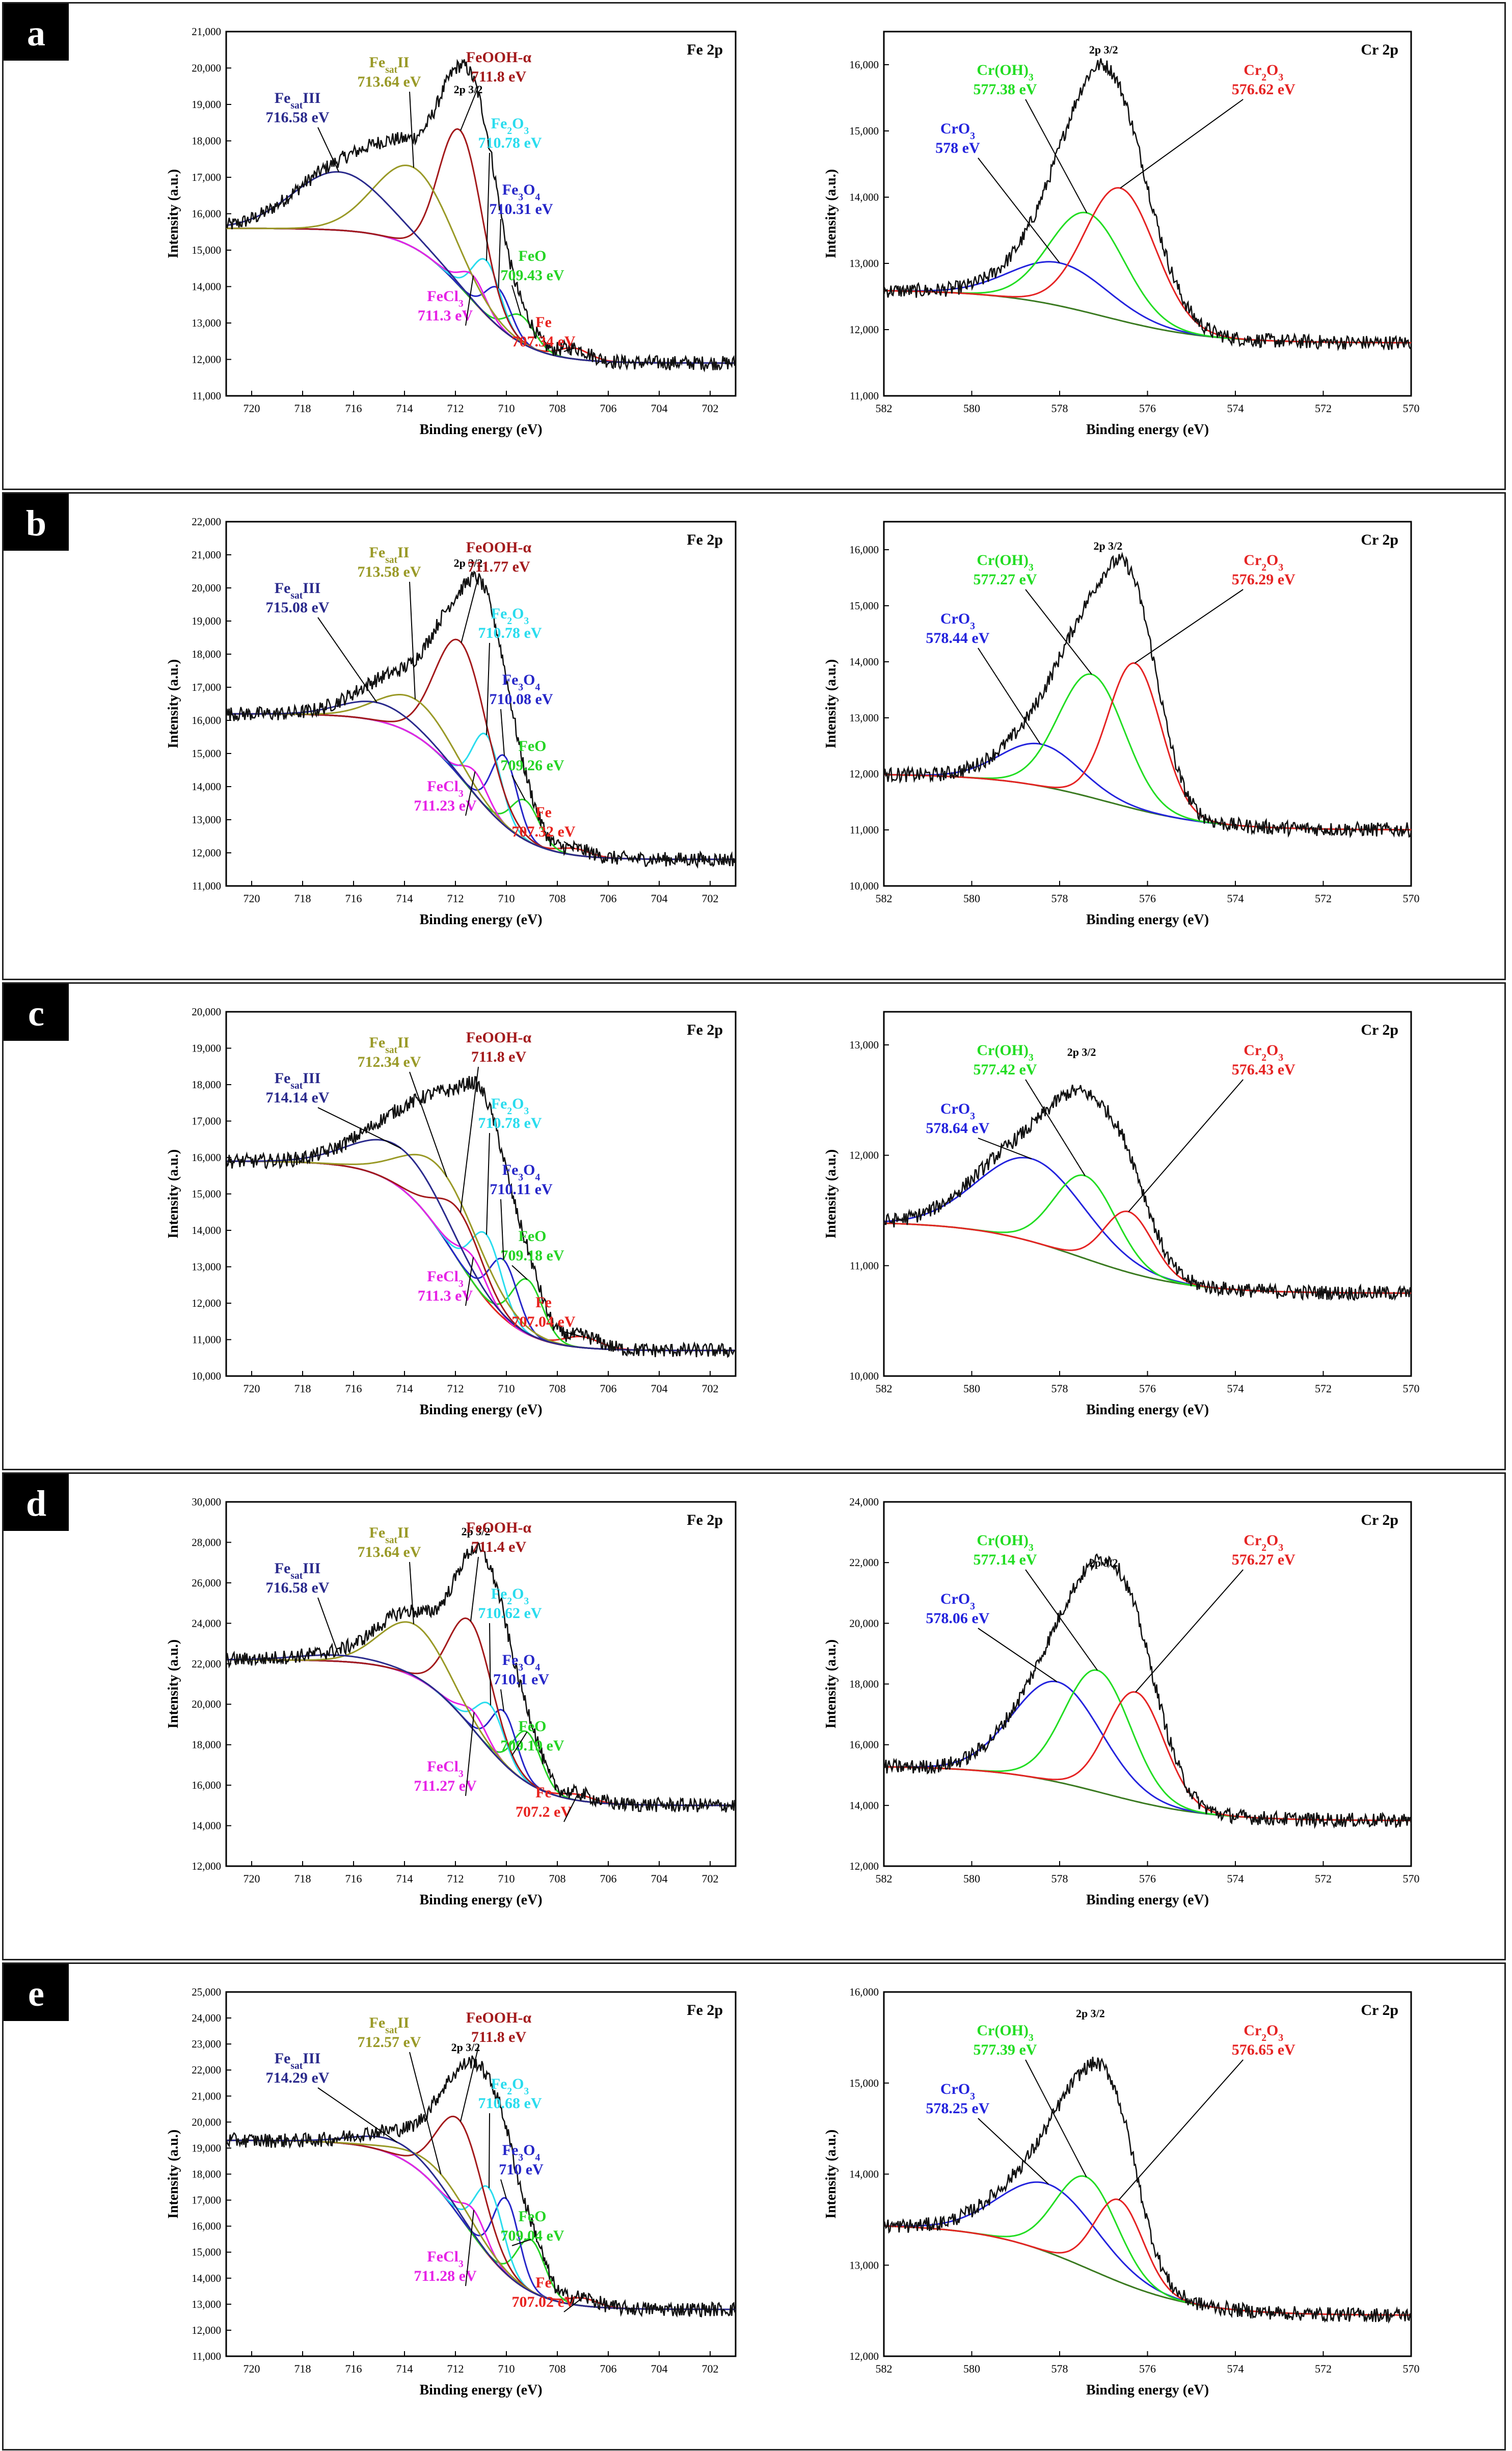  What do you see at coordinates (445, 789) in the screenshot?
I see `svg-text: FeCl3` at bounding box center [445, 789].